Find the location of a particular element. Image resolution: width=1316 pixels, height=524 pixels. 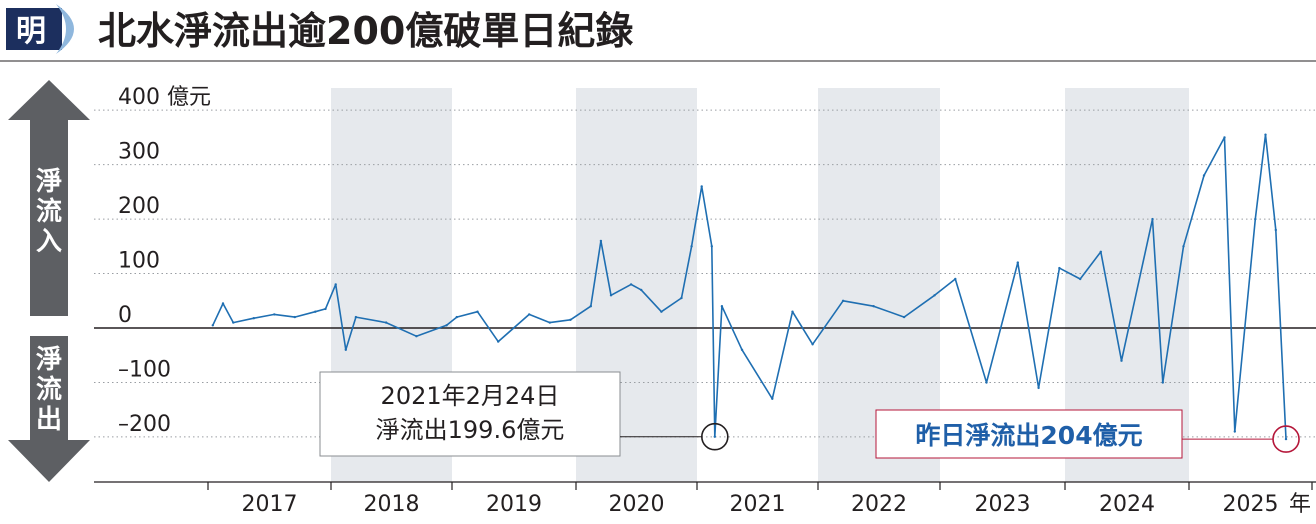

inflow-label: 淨流入 is located at coordinates (49, 212).